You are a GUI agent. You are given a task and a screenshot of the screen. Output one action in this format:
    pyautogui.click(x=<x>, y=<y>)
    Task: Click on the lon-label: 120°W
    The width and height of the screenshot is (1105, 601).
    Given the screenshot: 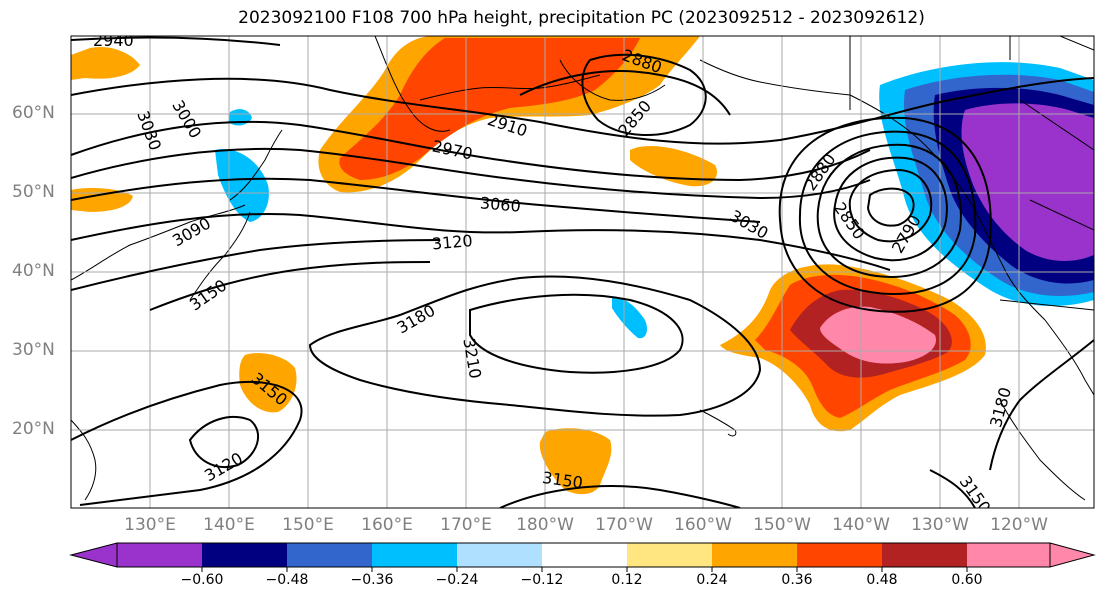 What is the action you would take?
    pyautogui.click(x=1019, y=525)
    